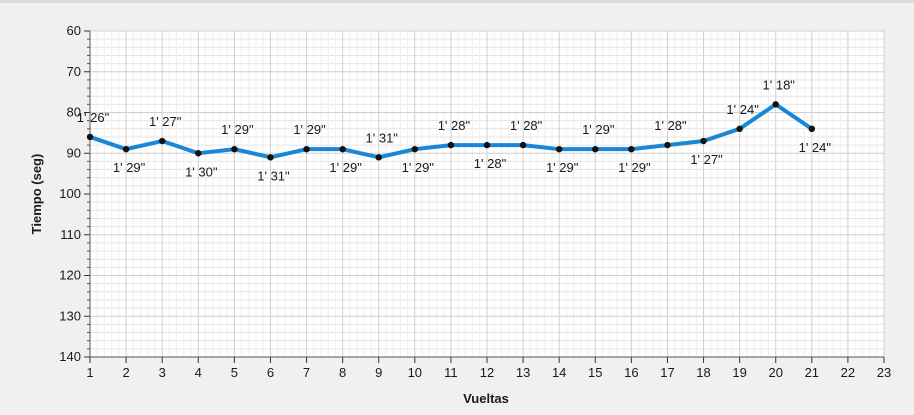  Describe the element at coordinates (703, 372) in the screenshot. I see `x-tick-label: 18` at that location.